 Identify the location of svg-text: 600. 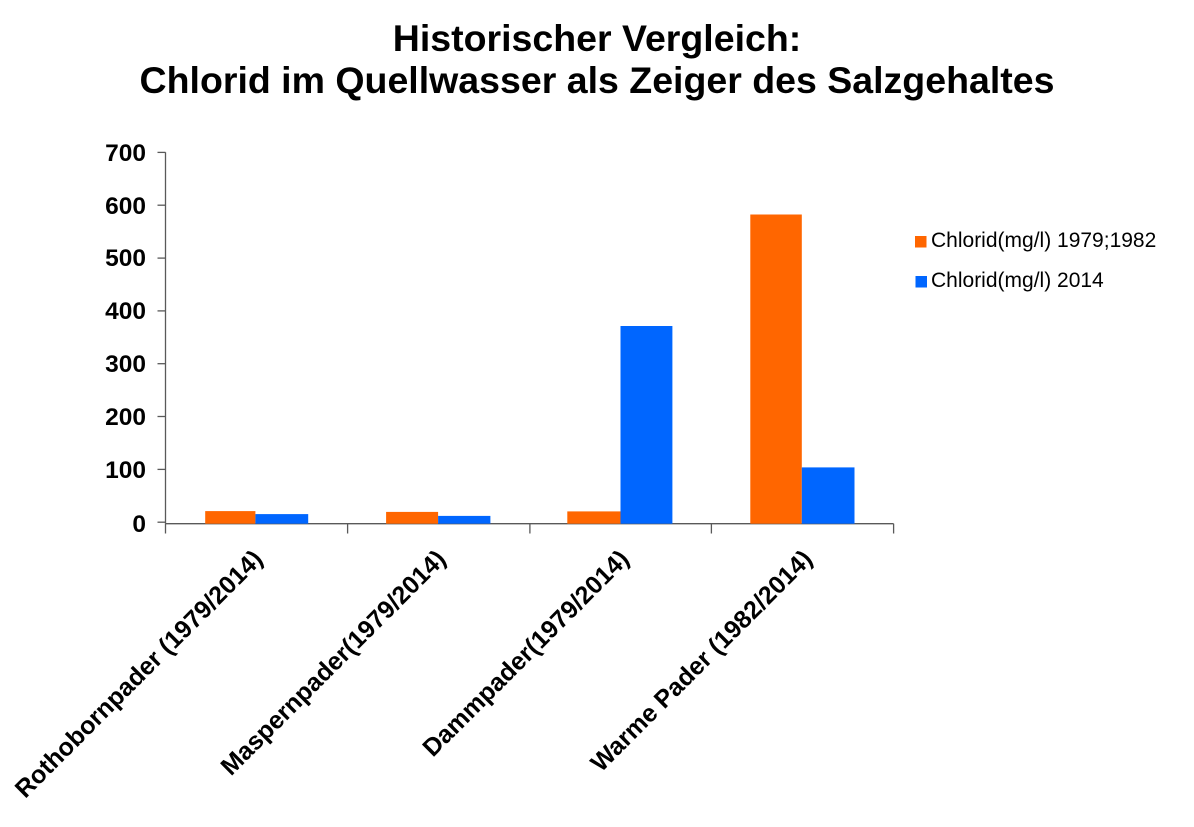
(125, 206).